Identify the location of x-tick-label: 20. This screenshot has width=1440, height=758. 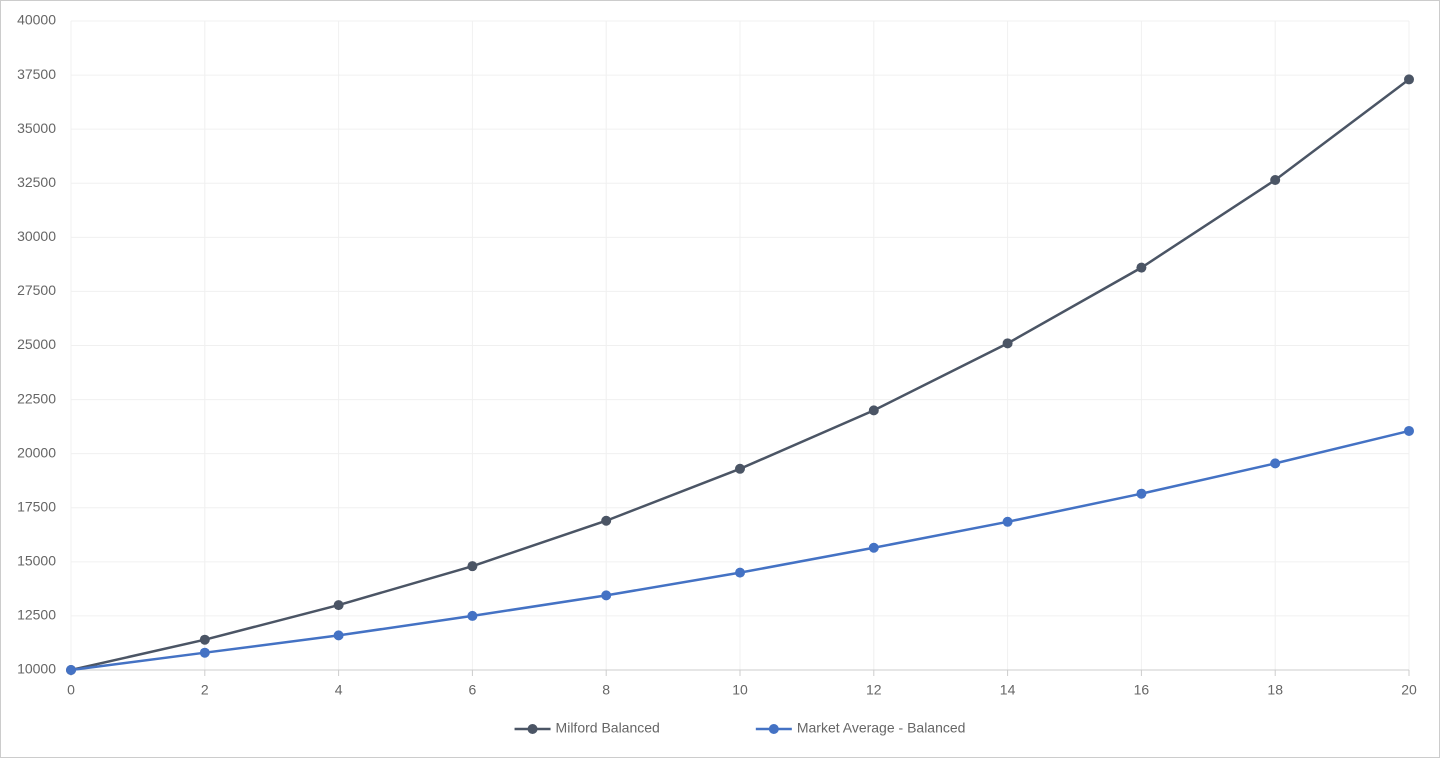
(1409, 690).